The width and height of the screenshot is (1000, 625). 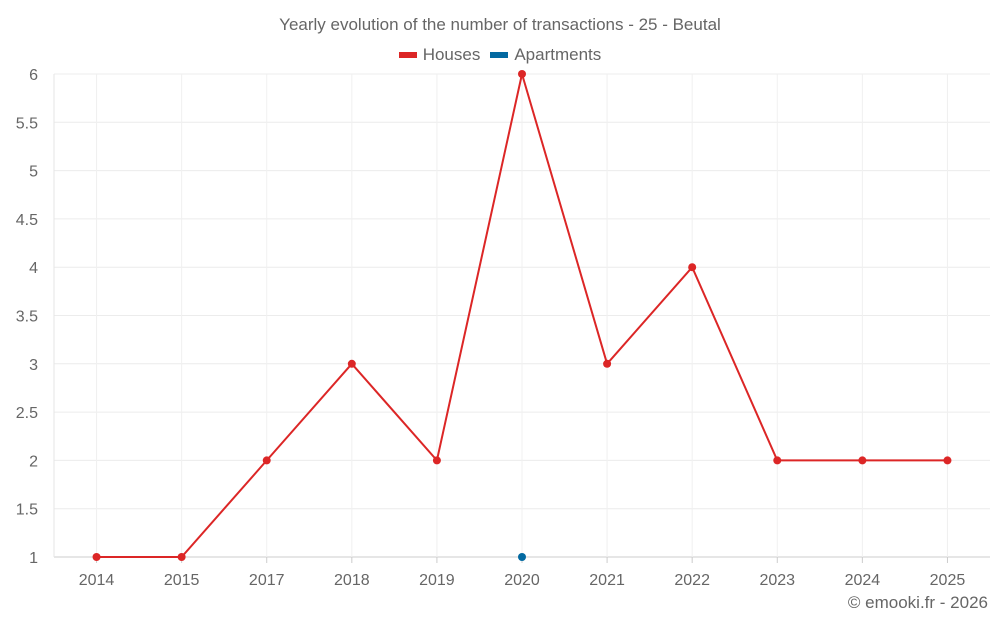 I want to click on y-tick-label: 3.5, so click(x=27, y=317).